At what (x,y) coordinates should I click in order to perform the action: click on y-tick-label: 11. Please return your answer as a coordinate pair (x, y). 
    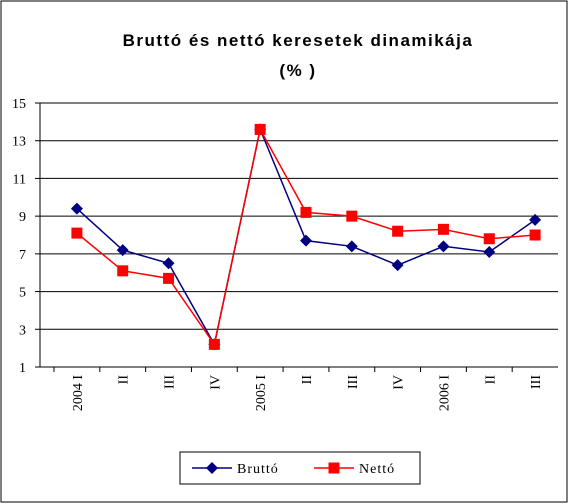
    Looking at the image, I should click on (19, 179).